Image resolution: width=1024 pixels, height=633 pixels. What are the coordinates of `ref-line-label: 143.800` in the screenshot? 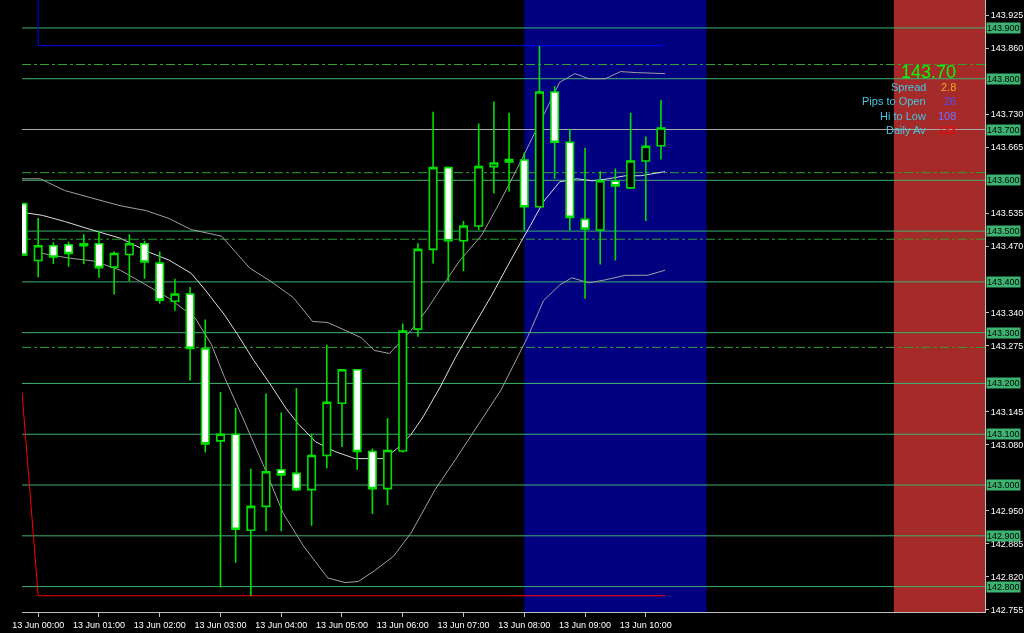 It's located at (1003, 79).